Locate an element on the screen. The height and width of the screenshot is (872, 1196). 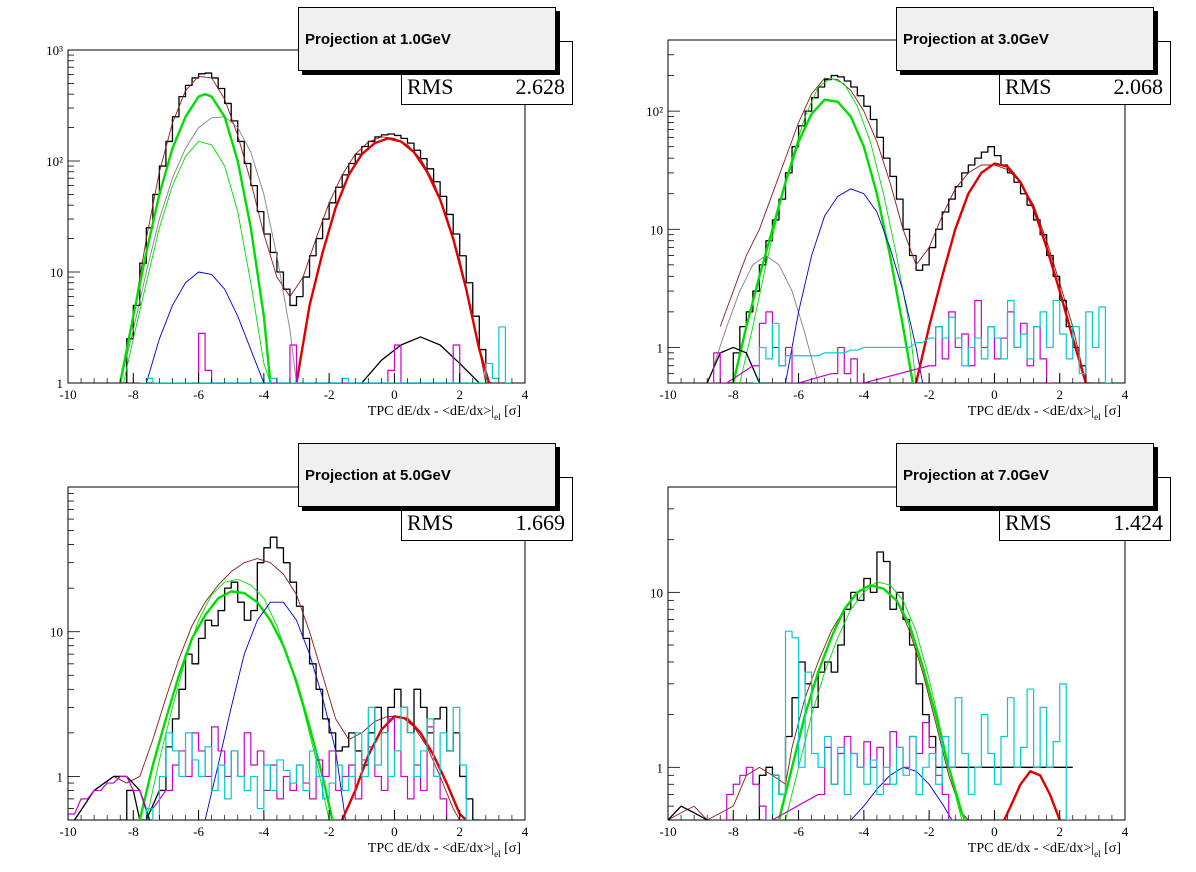
series-line-other1 is located at coordinates (329, 357).